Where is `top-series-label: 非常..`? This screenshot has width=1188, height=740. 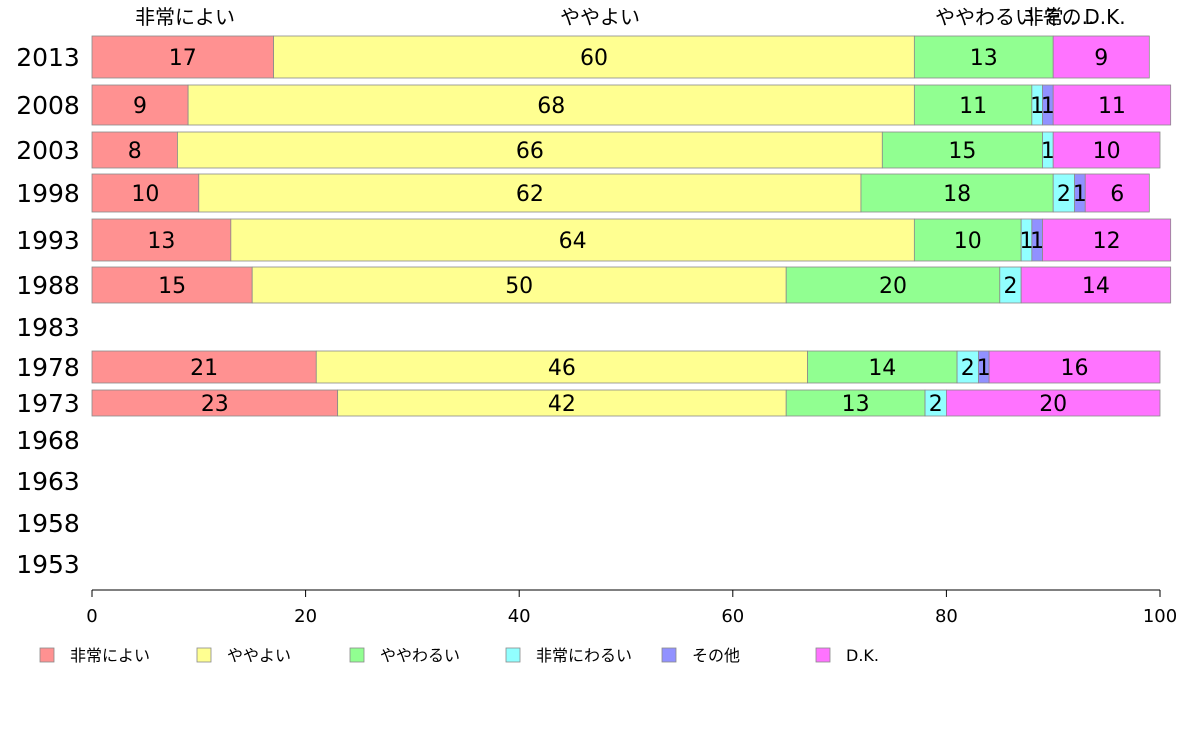 top-series-label: 非常.. is located at coordinates (1050, 17).